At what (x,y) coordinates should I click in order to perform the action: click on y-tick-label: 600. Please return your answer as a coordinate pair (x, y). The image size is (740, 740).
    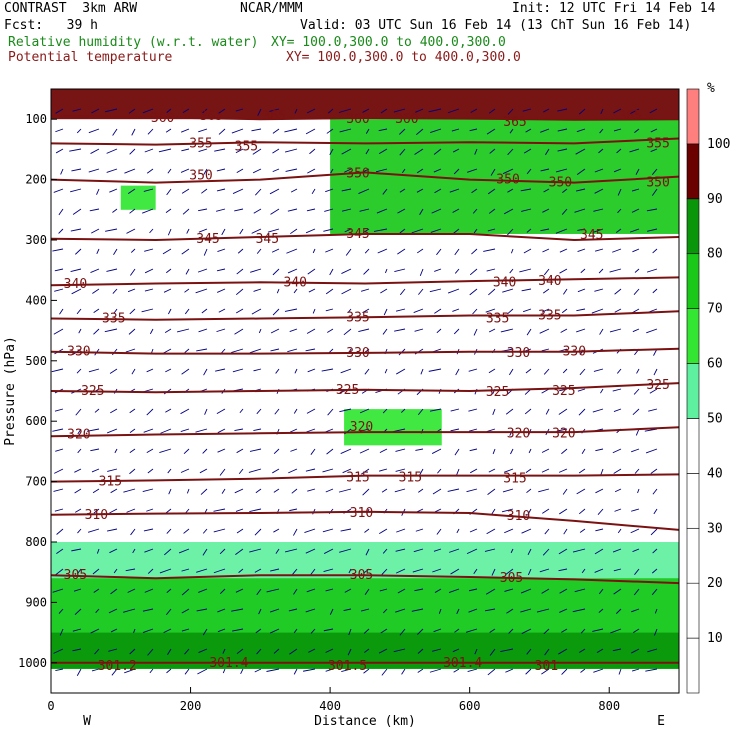
    Looking at the image, I should click on (36, 421).